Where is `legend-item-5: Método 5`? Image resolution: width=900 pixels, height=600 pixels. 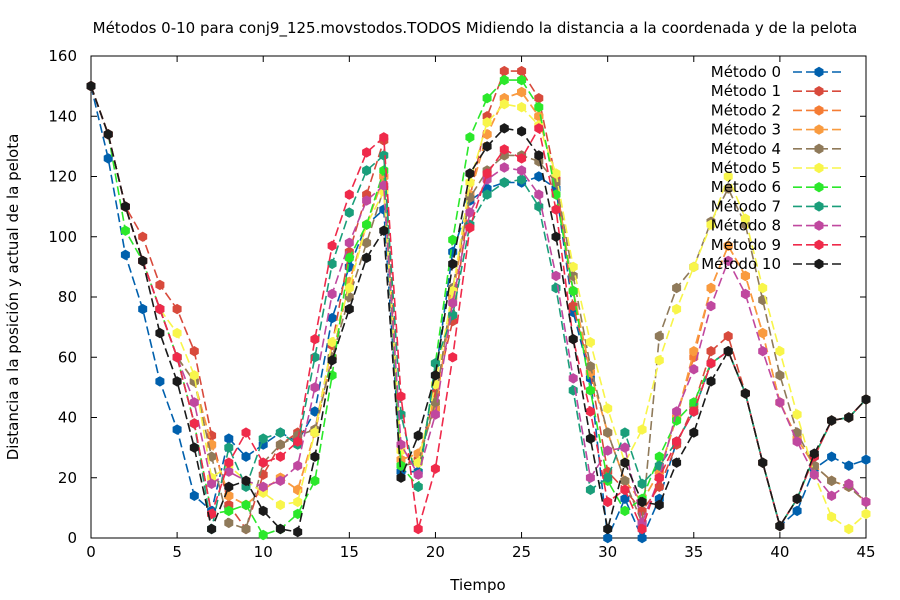 legend-item-5: Método 5 is located at coordinates (778, 168).